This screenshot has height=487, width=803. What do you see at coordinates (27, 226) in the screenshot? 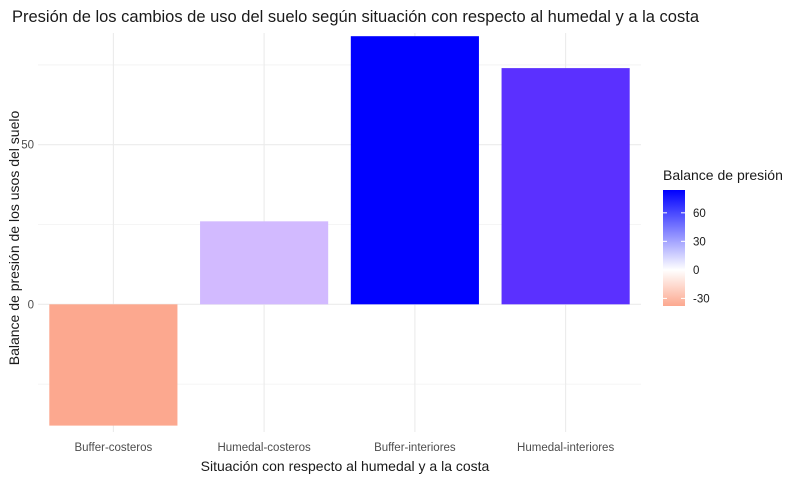
I see `y-axis-ticks: 0 50` at bounding box center [27, 226].